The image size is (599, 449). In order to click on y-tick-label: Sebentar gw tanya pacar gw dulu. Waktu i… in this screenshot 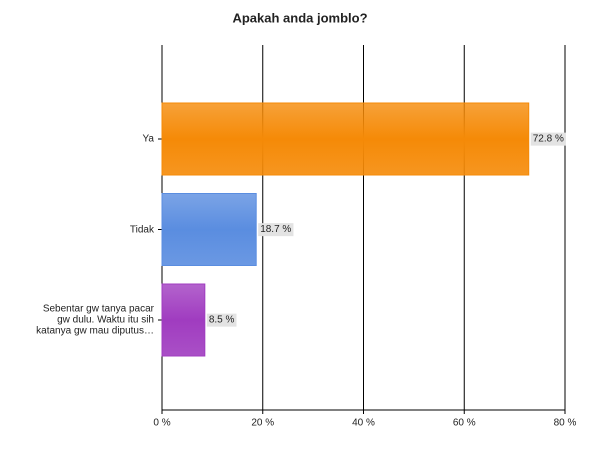, I will do `click(95, 320)`.